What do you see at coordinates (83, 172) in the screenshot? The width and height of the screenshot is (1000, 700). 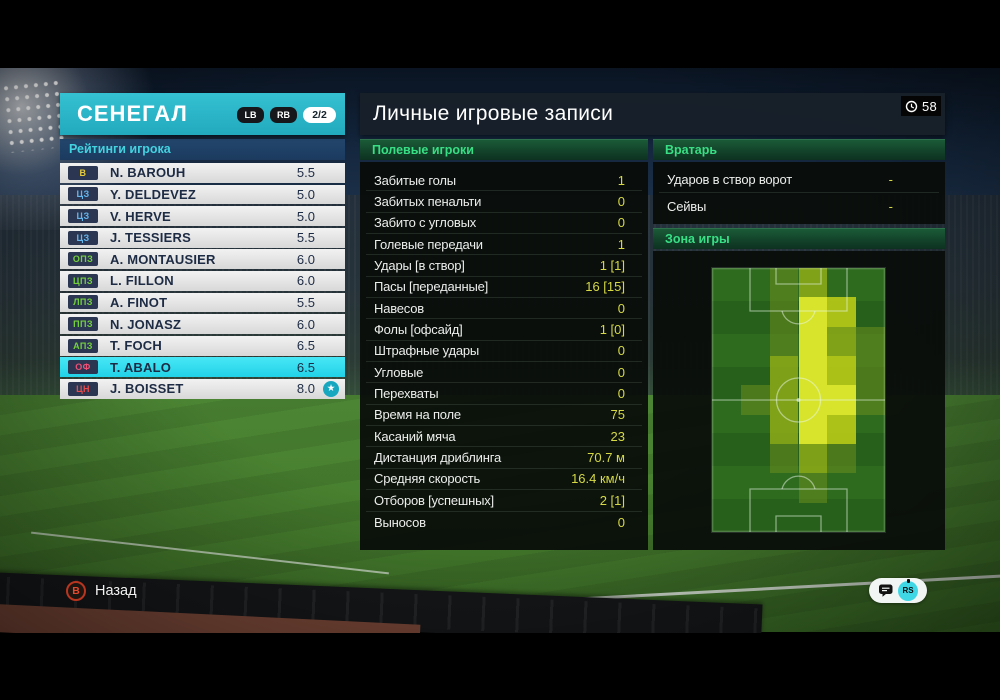 I see `position-badge: В` at bounding box center [83, 172].